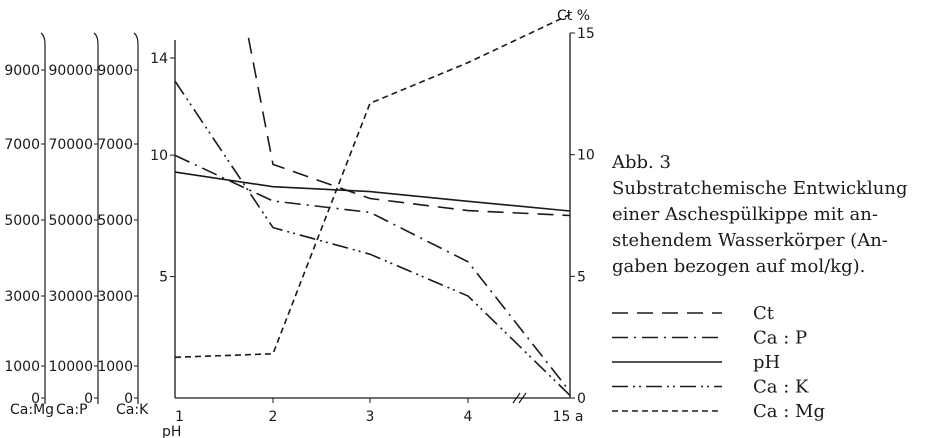  What do you see at coordinates (35, 399) in the screenshot?
I see `ca-mg-tick-label: 0` at bounding box center [35, 399].